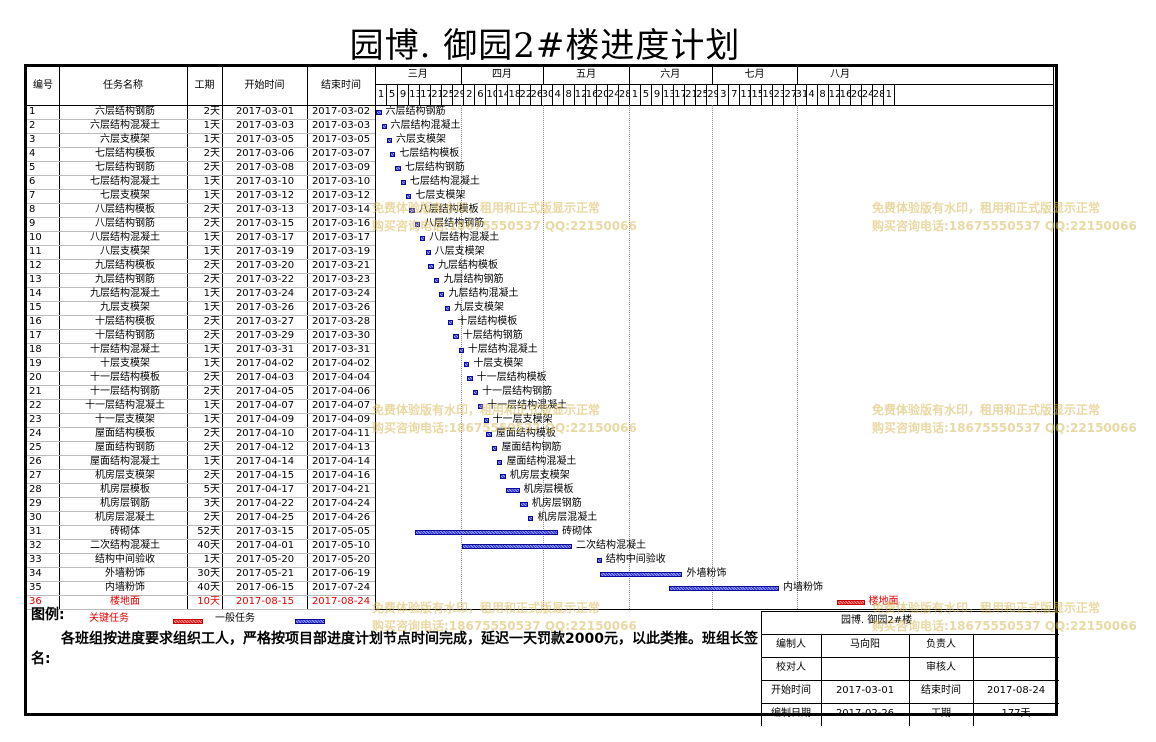  Describe the element at coordinates (125, 531) in the screenshot. I see `cell-name: 砖砌体` at that location.